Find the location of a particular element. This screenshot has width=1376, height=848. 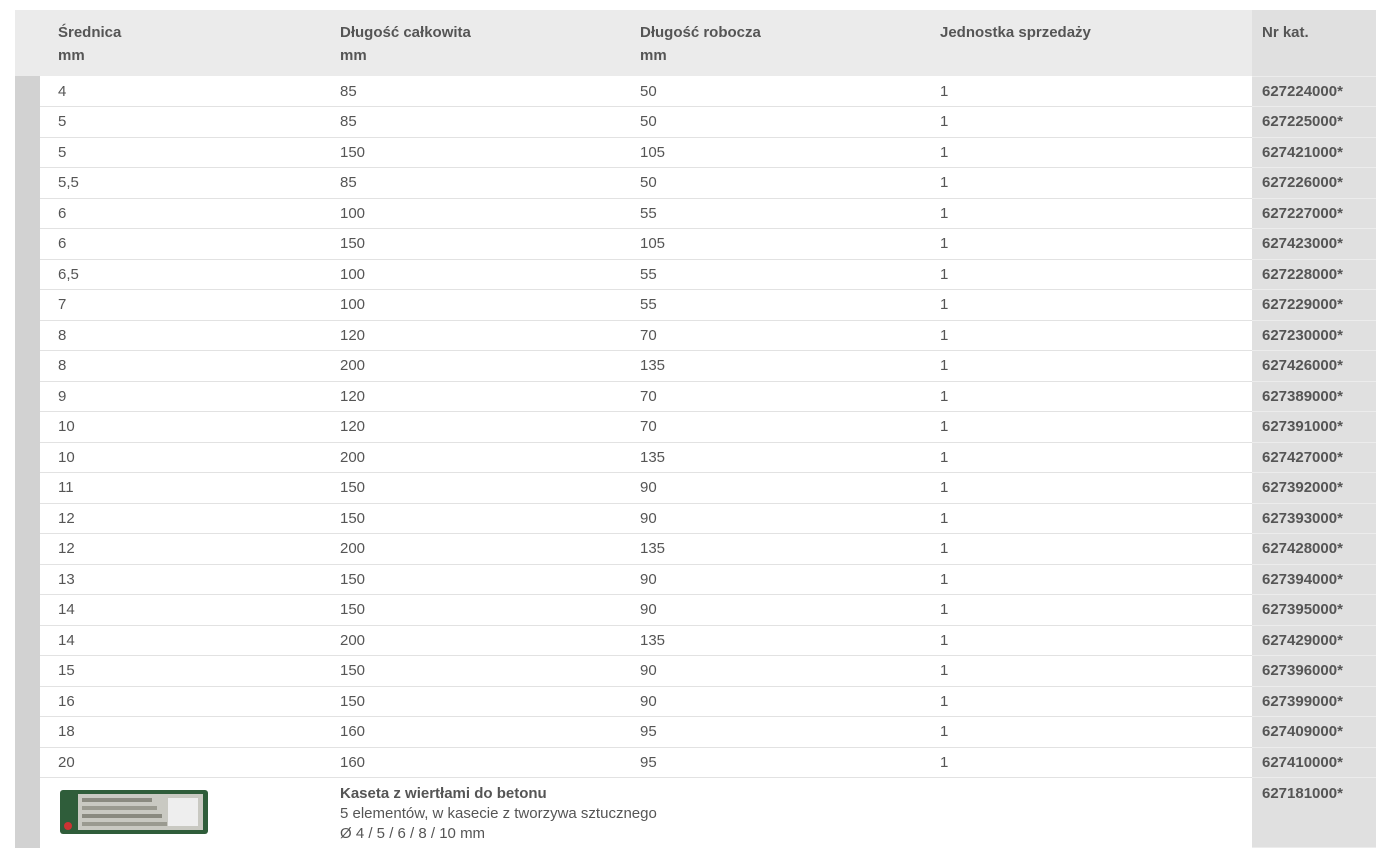

data-row: 13 150 90 1 627394000* is located at coordinates (695, 579).